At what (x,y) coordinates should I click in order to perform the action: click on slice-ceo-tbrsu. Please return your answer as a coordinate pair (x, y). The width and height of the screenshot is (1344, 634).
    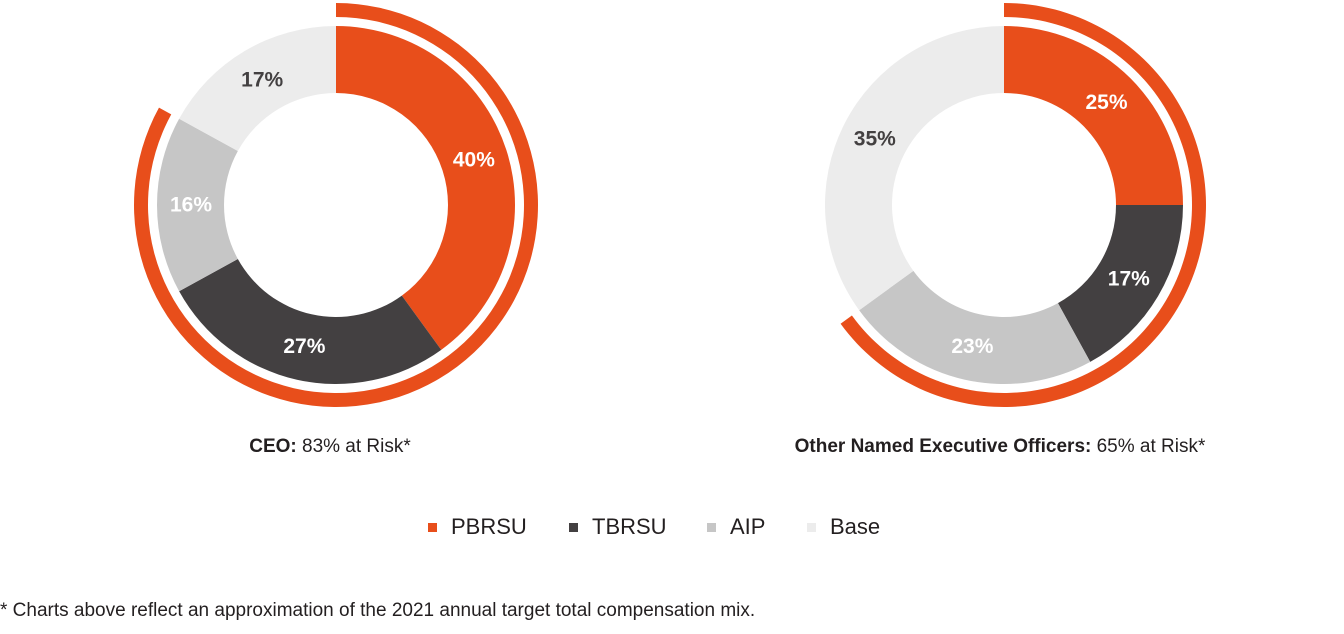
    Looking at the image, I should click on (310, 321).